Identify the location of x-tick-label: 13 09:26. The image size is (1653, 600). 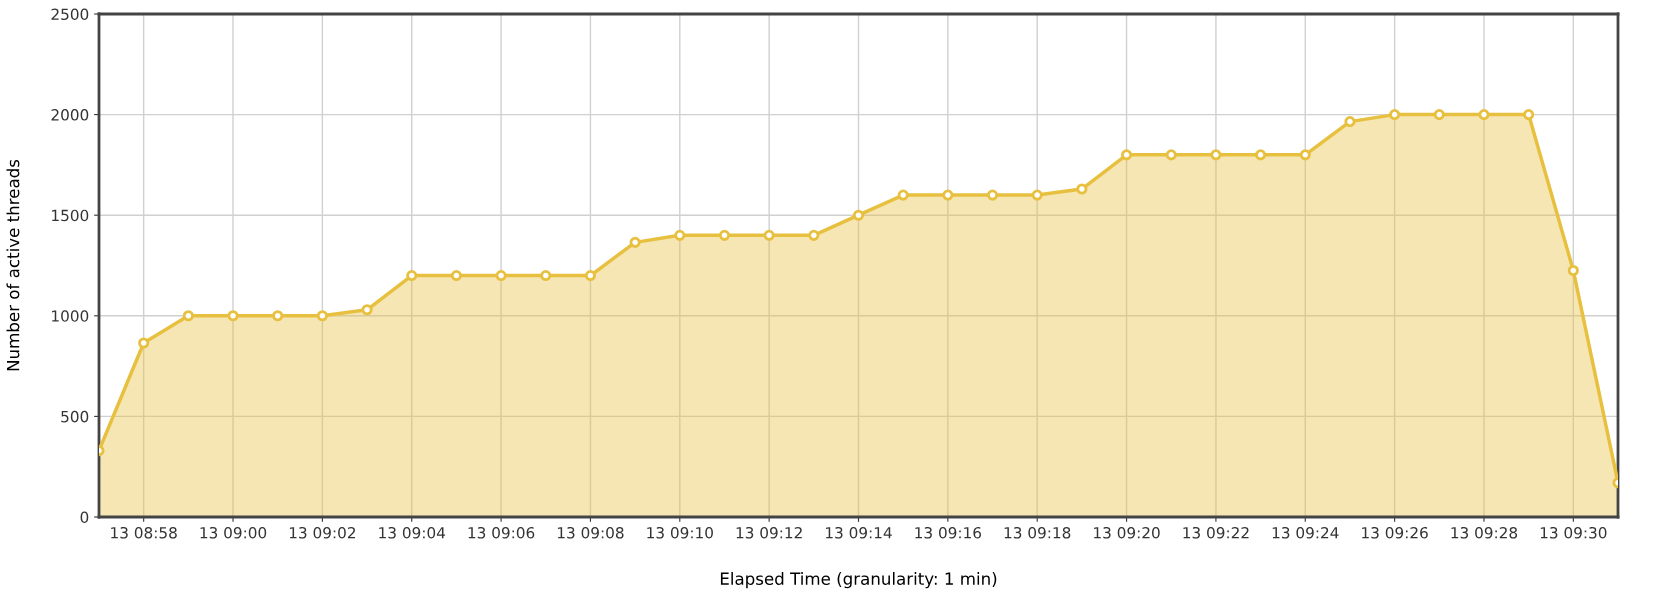
(1395, 532).